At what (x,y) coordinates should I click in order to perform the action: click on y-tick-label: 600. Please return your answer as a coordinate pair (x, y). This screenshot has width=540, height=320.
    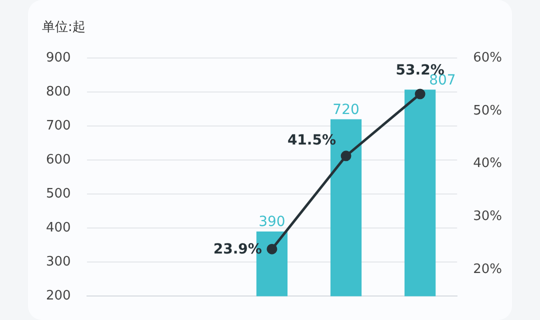
    Looking at the image, I should click on (58, 160).